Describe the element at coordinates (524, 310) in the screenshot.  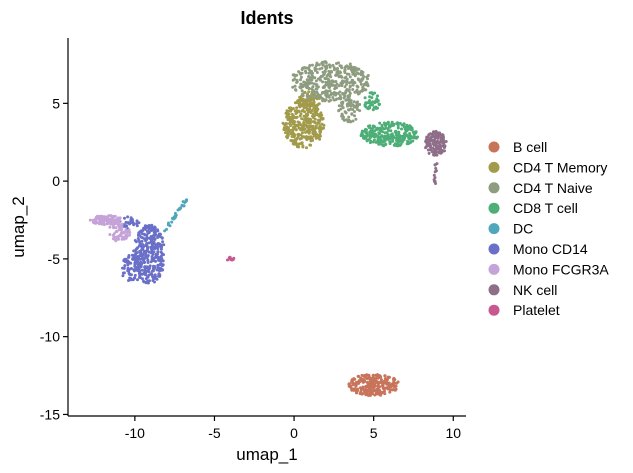
I see `legend-item: Platelet` at that location.